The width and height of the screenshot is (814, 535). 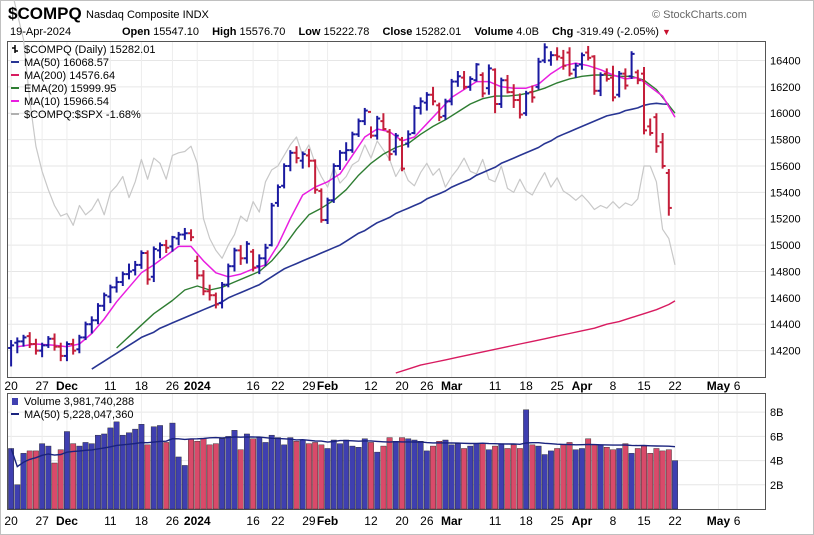 What do you see at coordinates (494, 32) in the screenshot?
I see `volume-label: Volume` at bounding box center [494, 32].